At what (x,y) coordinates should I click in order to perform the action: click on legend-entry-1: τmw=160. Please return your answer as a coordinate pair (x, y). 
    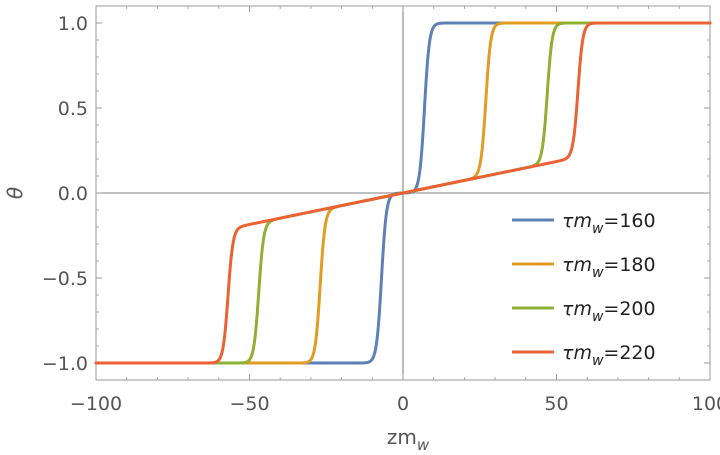
    Looking at the image, I should click on (584, 223).